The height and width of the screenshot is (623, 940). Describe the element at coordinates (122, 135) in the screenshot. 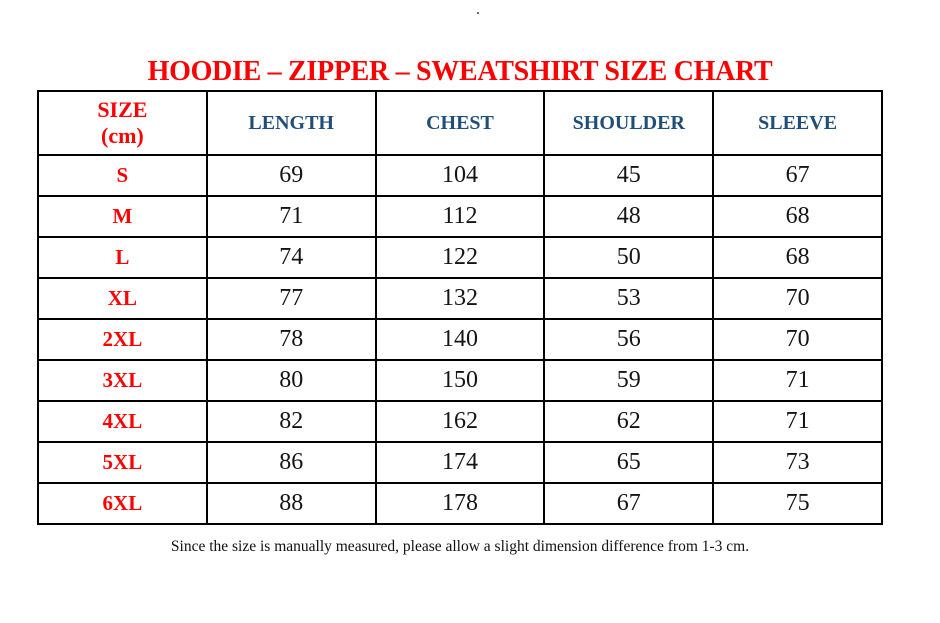

I see `size-header-line2: (cm)` at that location.